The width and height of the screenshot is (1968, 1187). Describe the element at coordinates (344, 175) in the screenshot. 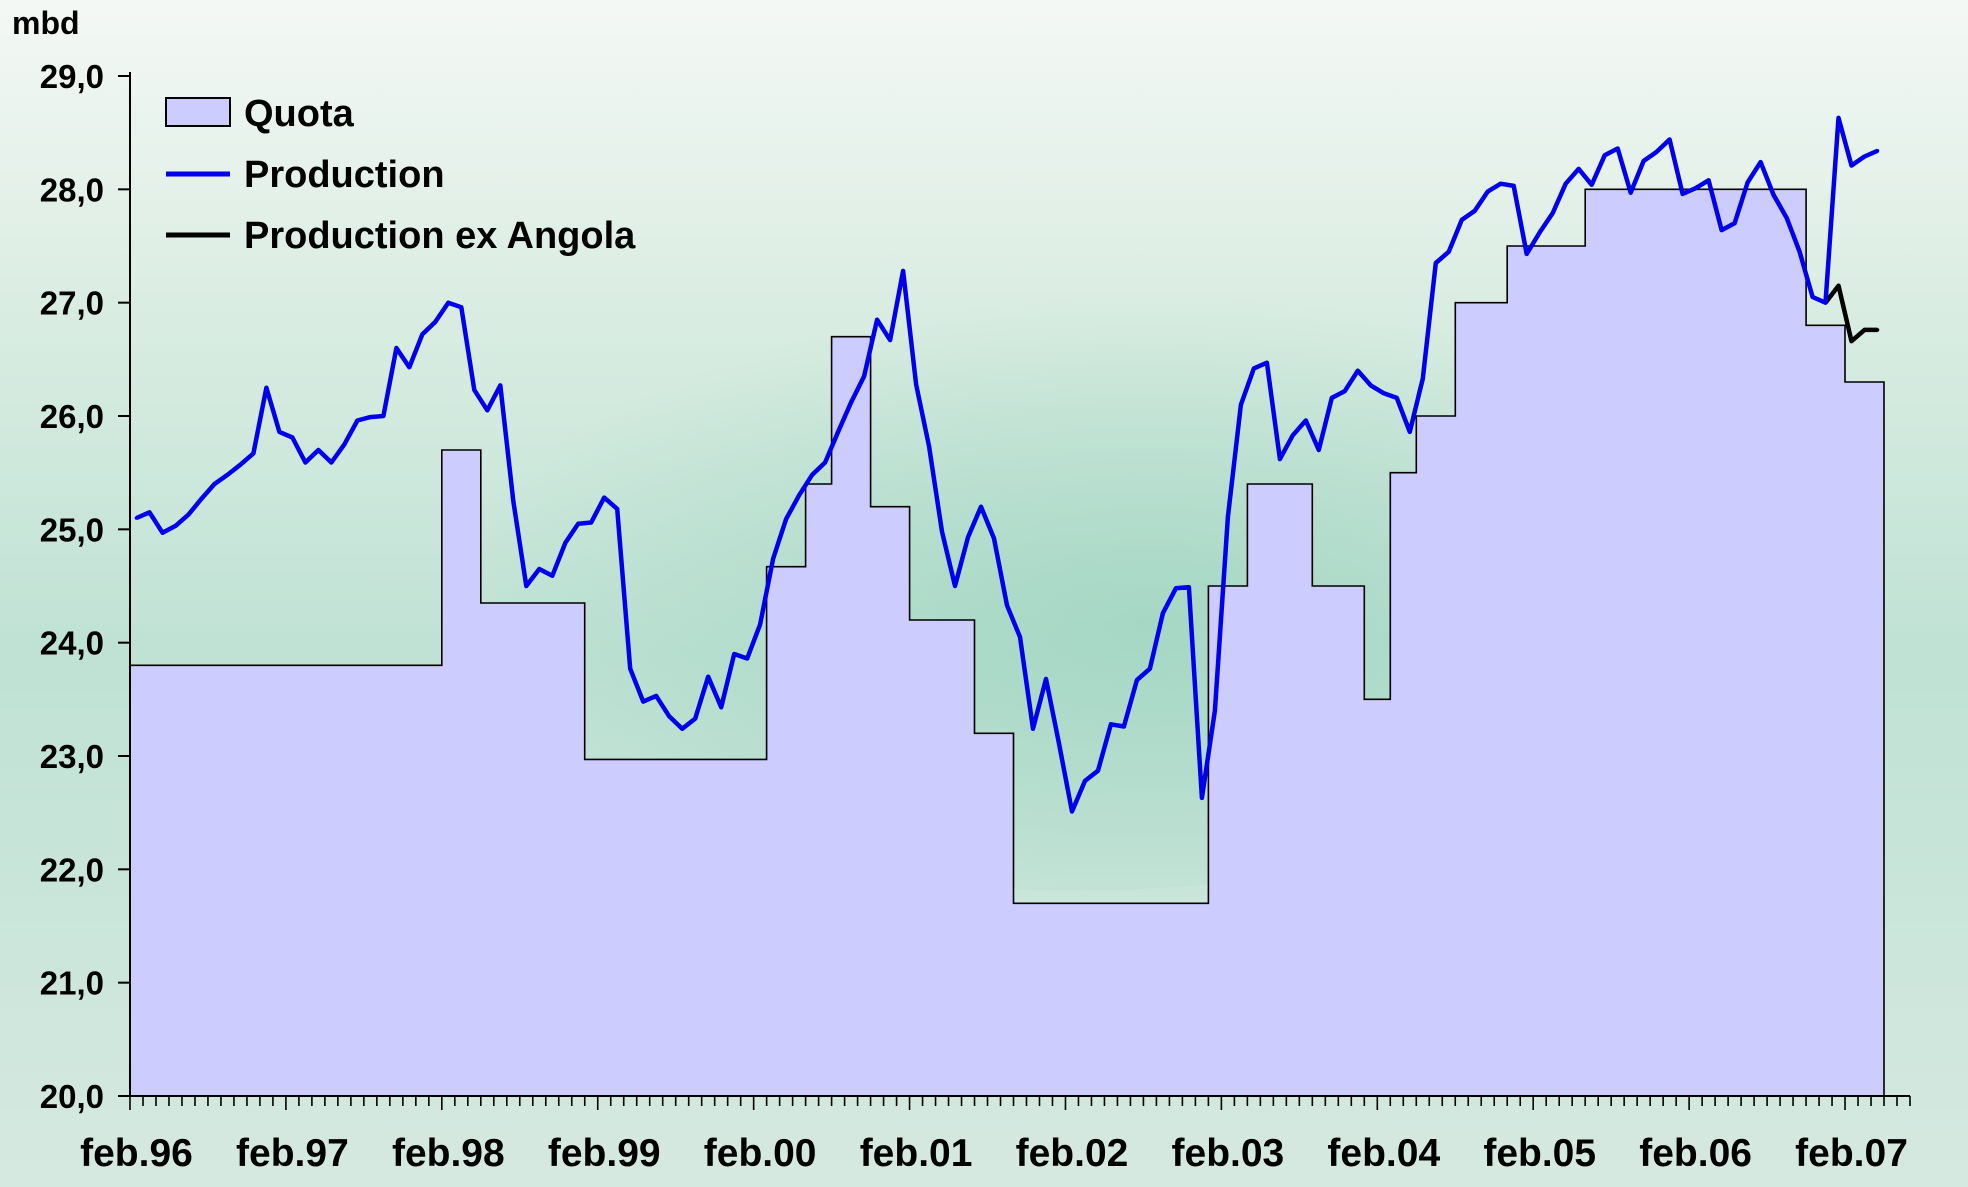

I see `legend-label: Production` at that location.